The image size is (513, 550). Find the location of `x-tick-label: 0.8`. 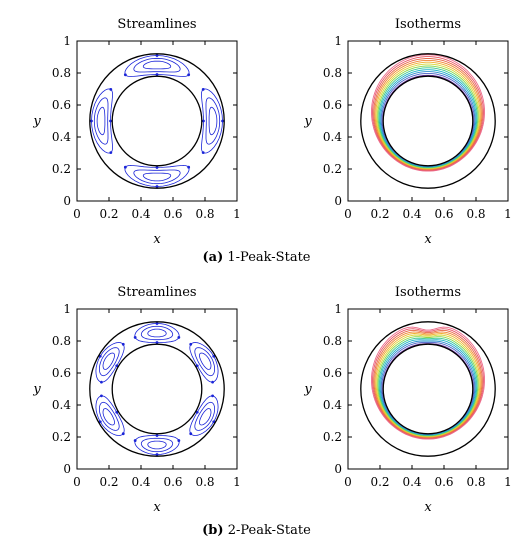

x-tick-label: 0.8 is located at coordinates (204, 482).